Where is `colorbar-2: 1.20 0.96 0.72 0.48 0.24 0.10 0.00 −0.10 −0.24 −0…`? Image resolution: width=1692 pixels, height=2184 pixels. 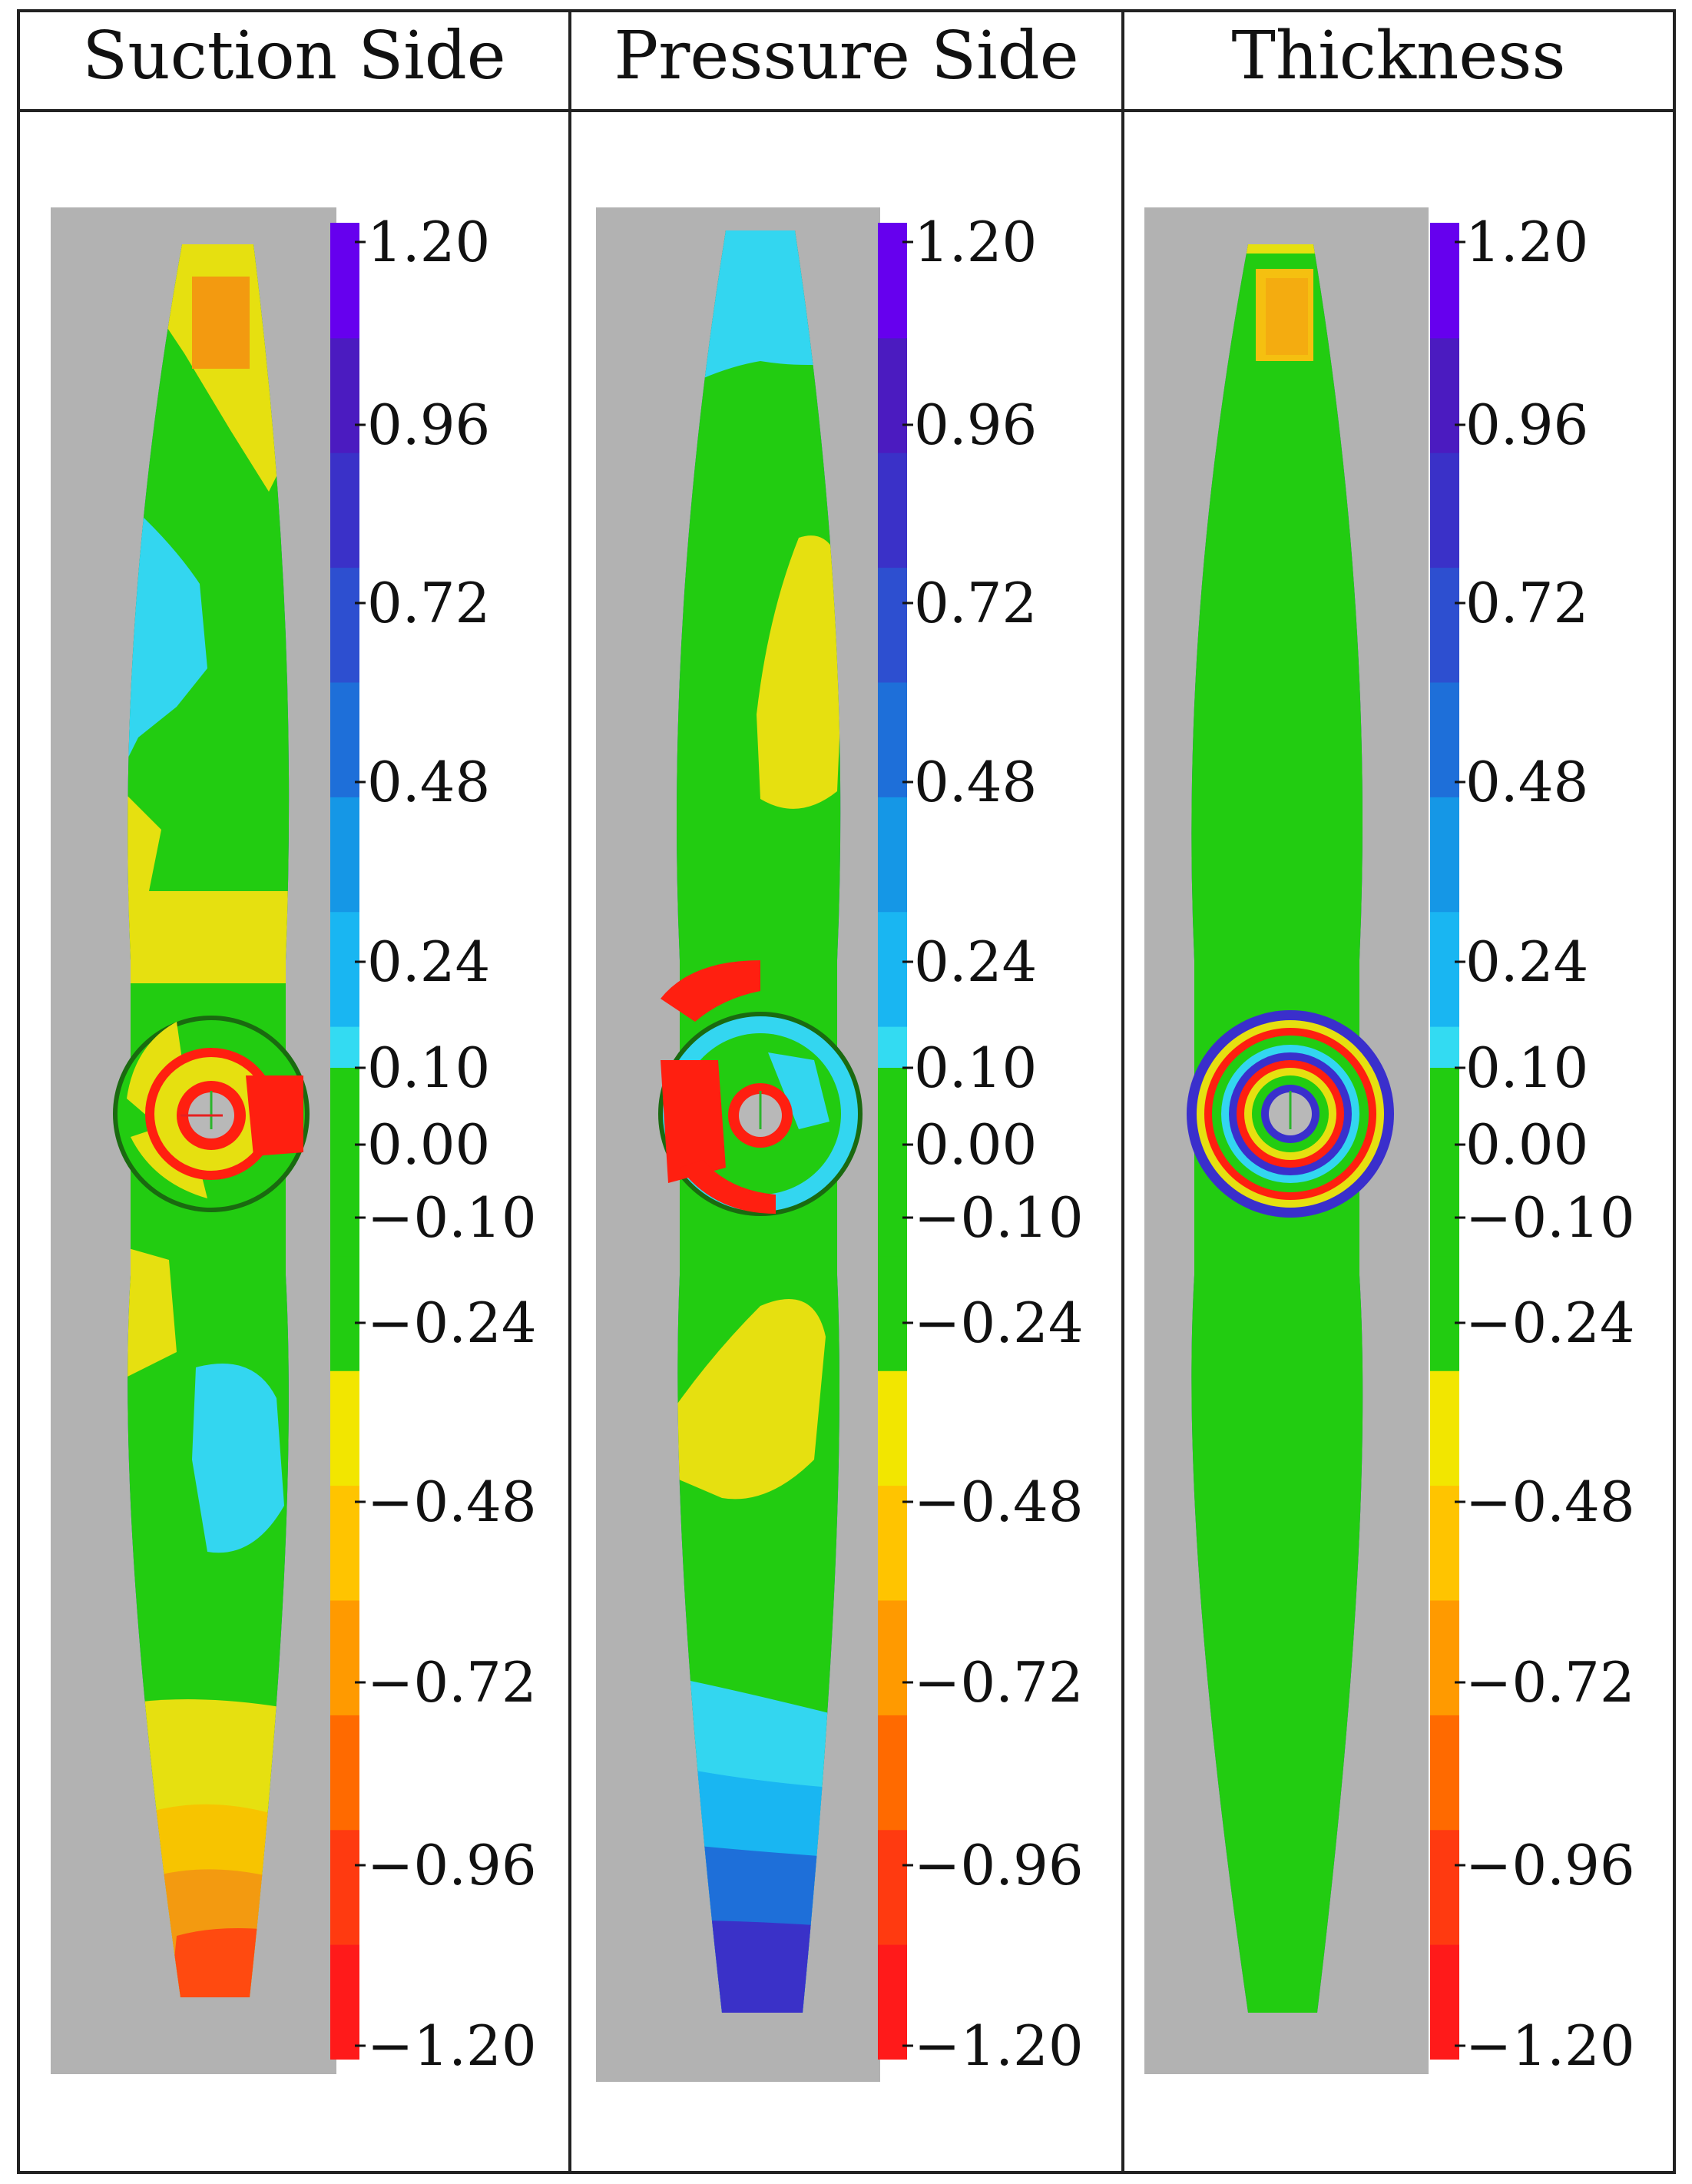 colorbar-2: 1.20 0.96 0.72 0.48 0.24 0.10 0.00 −0.10 −0.24 −0… is located at coordinates (981, 1144).